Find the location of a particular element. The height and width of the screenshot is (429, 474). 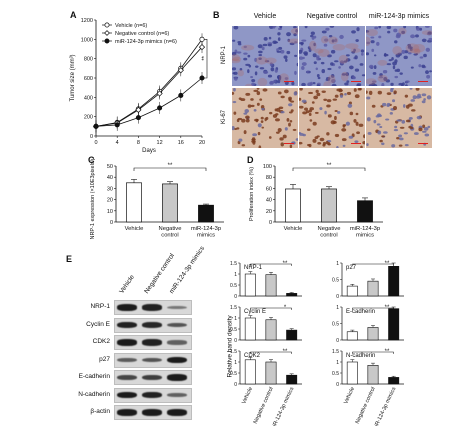

x-tick-label: 20 is located at coordinates (202, 143).